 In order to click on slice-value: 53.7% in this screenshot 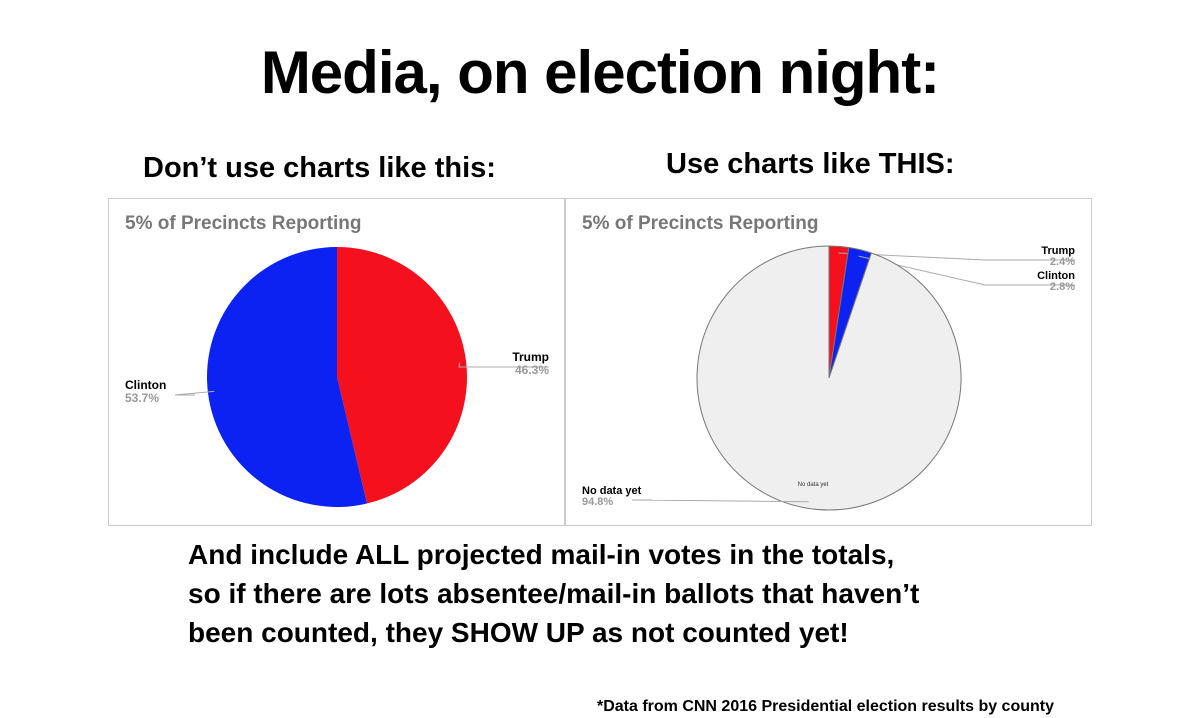, I will do `click(142, 398)`.